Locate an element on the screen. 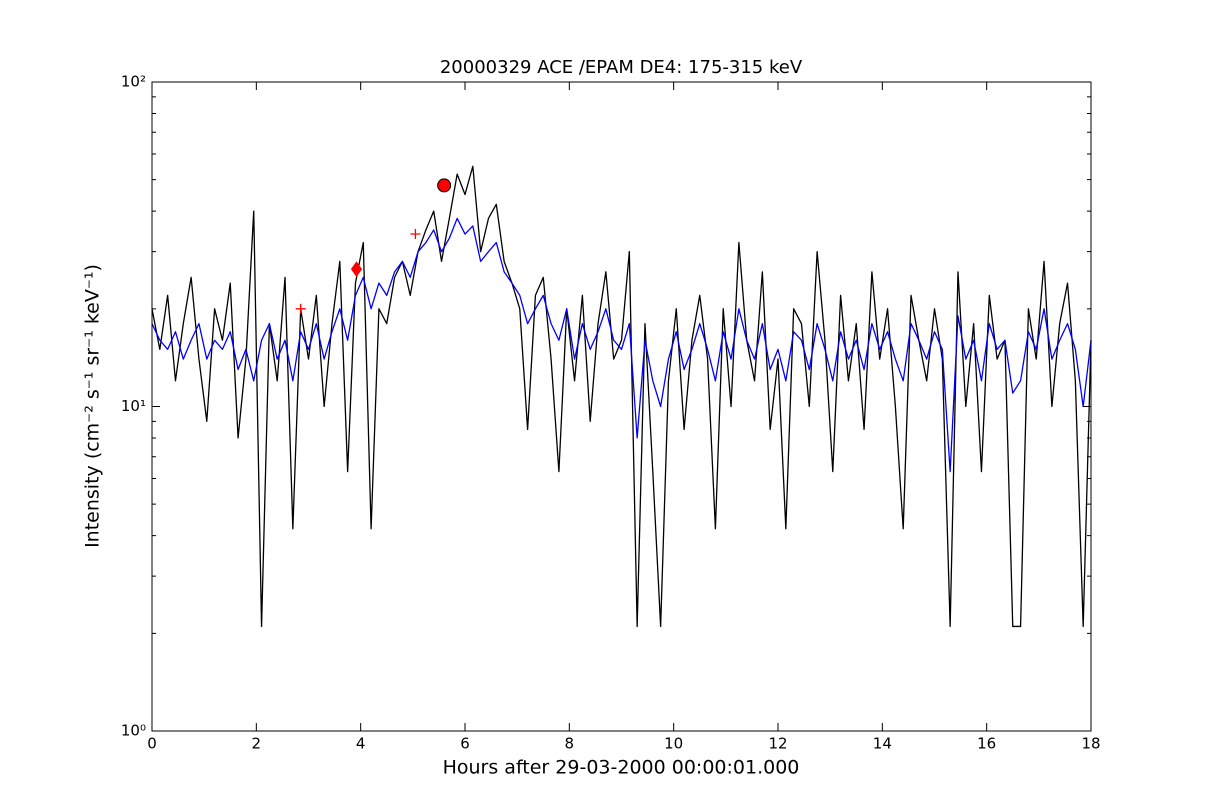 This screenshot has width=1212, height=812. x-tick-label: 6 is located at coordinates (465, 744).